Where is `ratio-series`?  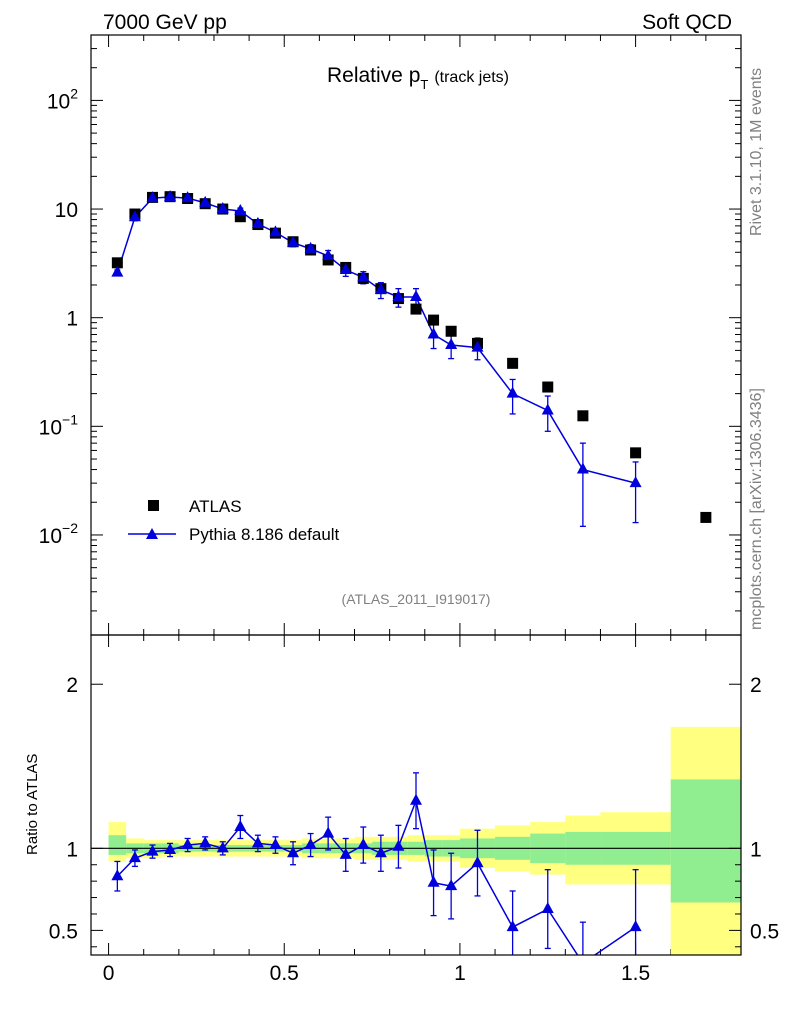
ratio-series is located at coordinates (376, 869).